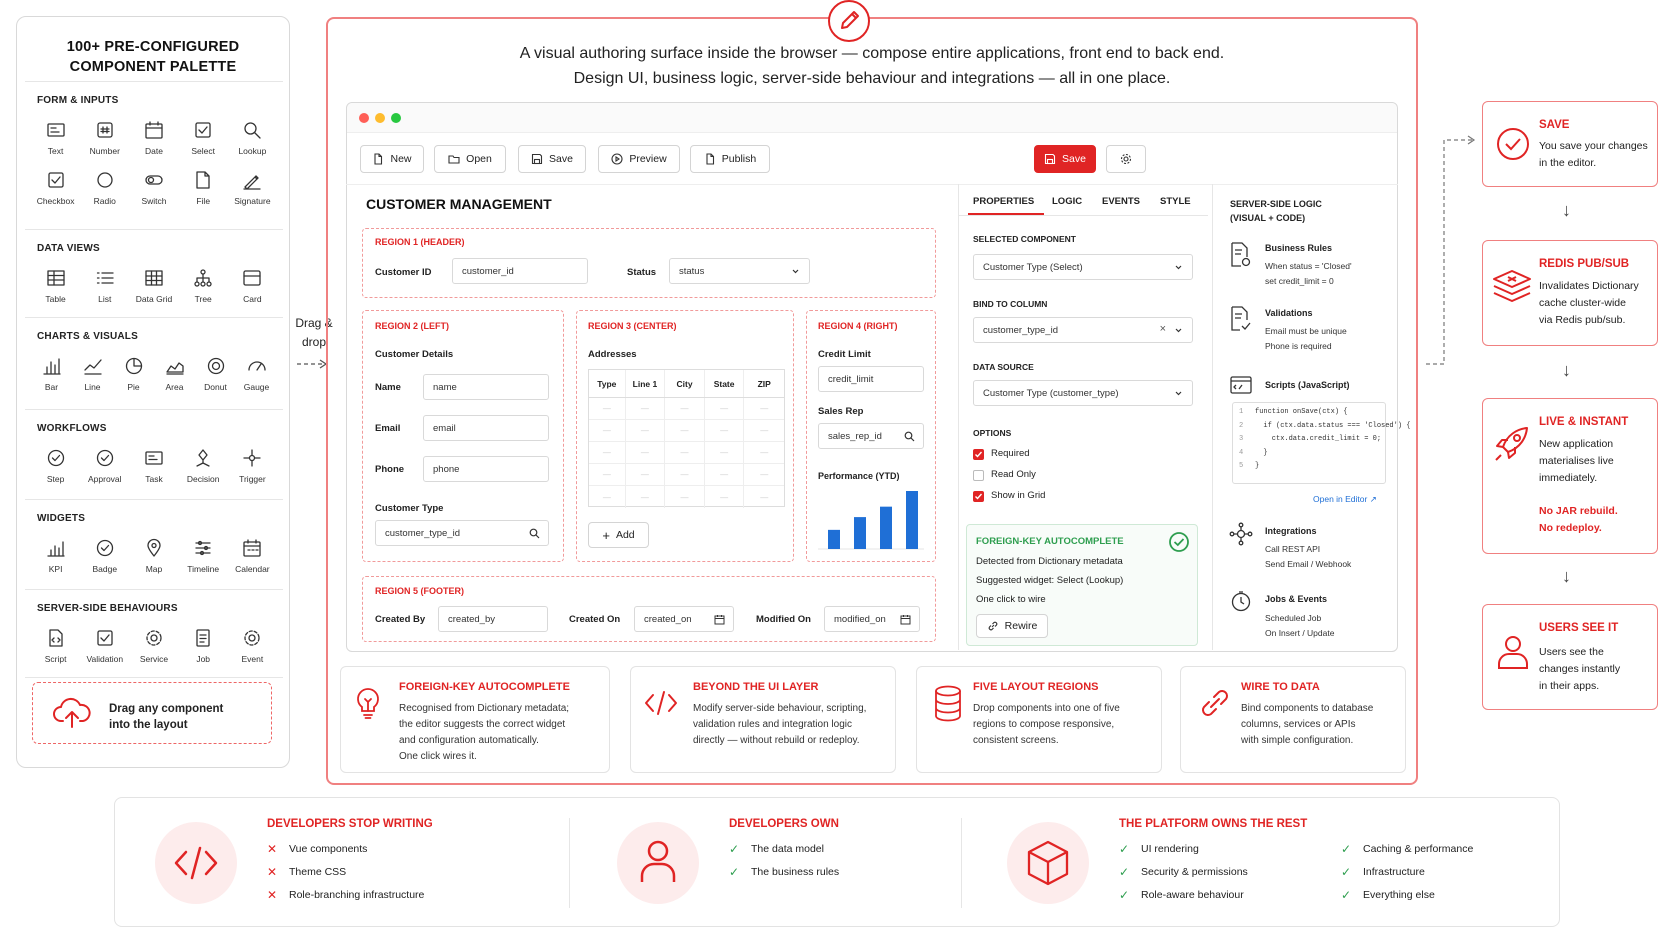 This screenshot has width=1672, height=941. I want to click on drag-hint: Drag any component into the layout, so click(152, 713).